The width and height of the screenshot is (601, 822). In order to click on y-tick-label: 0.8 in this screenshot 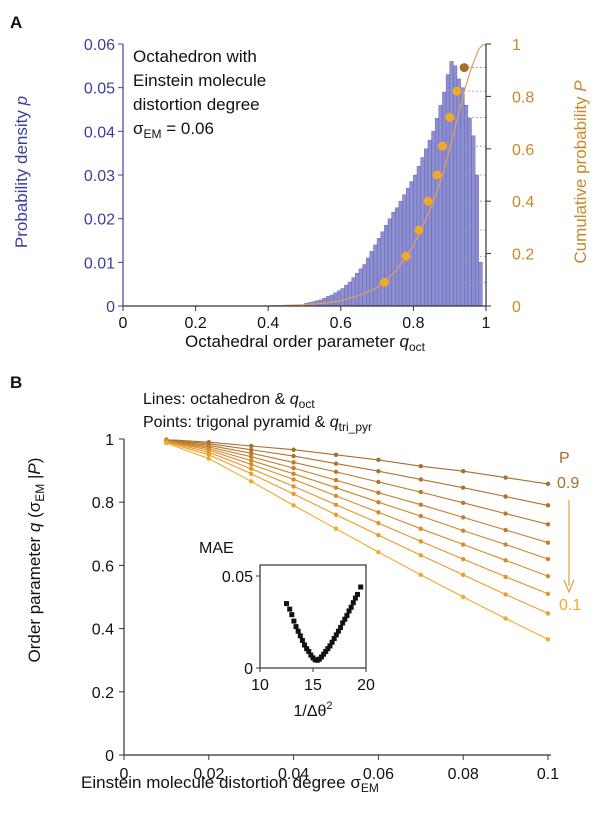, I will do `click(103, 503)`.